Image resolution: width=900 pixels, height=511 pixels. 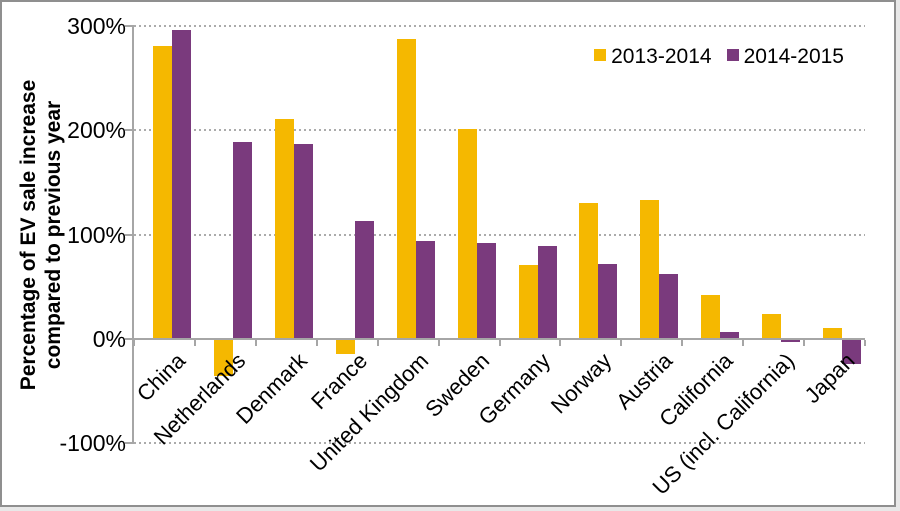 What do you see at coordinates (499, 26) in the screenshot?
I see `gridline-300%` at bounding box center [499, 26].